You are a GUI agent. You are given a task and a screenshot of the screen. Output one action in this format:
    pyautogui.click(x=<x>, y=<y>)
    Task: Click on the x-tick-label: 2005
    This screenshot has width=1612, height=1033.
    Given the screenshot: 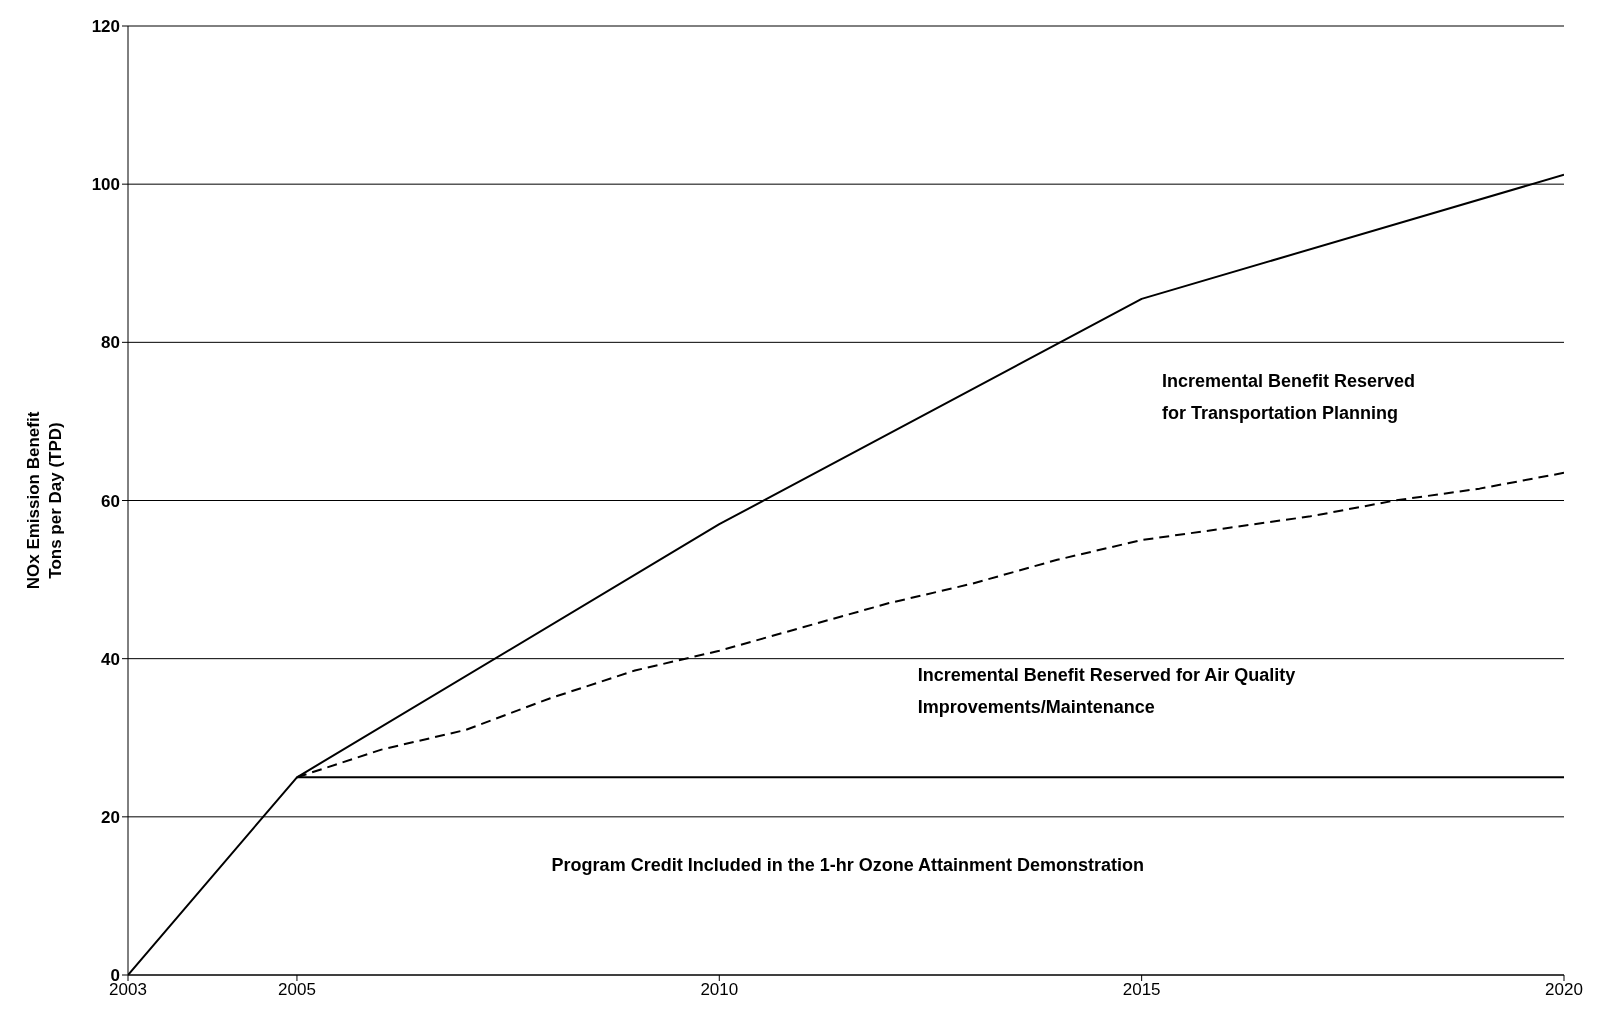 What is the action you would take?
    pyautogui.click(x=297, y=990)
    